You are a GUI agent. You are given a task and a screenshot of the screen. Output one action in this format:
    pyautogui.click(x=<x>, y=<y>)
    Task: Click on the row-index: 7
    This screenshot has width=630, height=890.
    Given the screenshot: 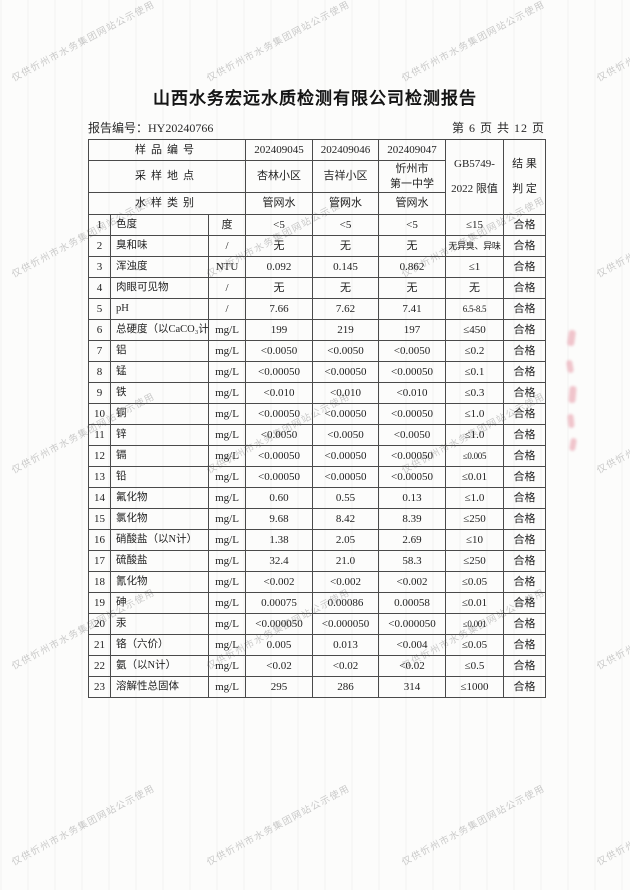 What is the action you would take?
    pyautogui.click(x=99, y=351)
    